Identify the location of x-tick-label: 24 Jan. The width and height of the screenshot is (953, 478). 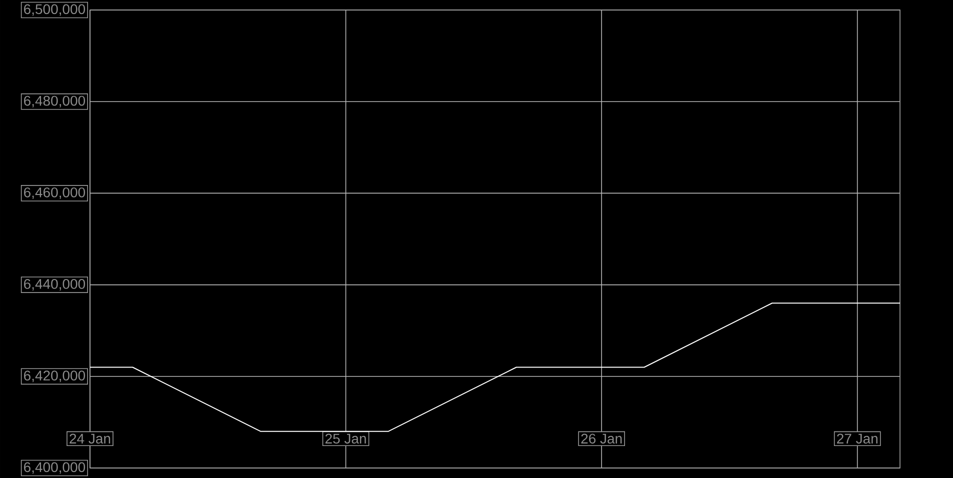
(90, 439).